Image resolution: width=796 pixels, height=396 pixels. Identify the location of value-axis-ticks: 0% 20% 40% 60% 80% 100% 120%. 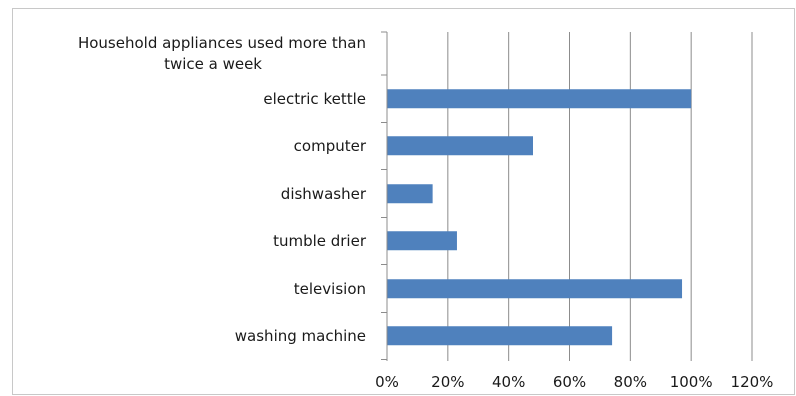
(574, 382).